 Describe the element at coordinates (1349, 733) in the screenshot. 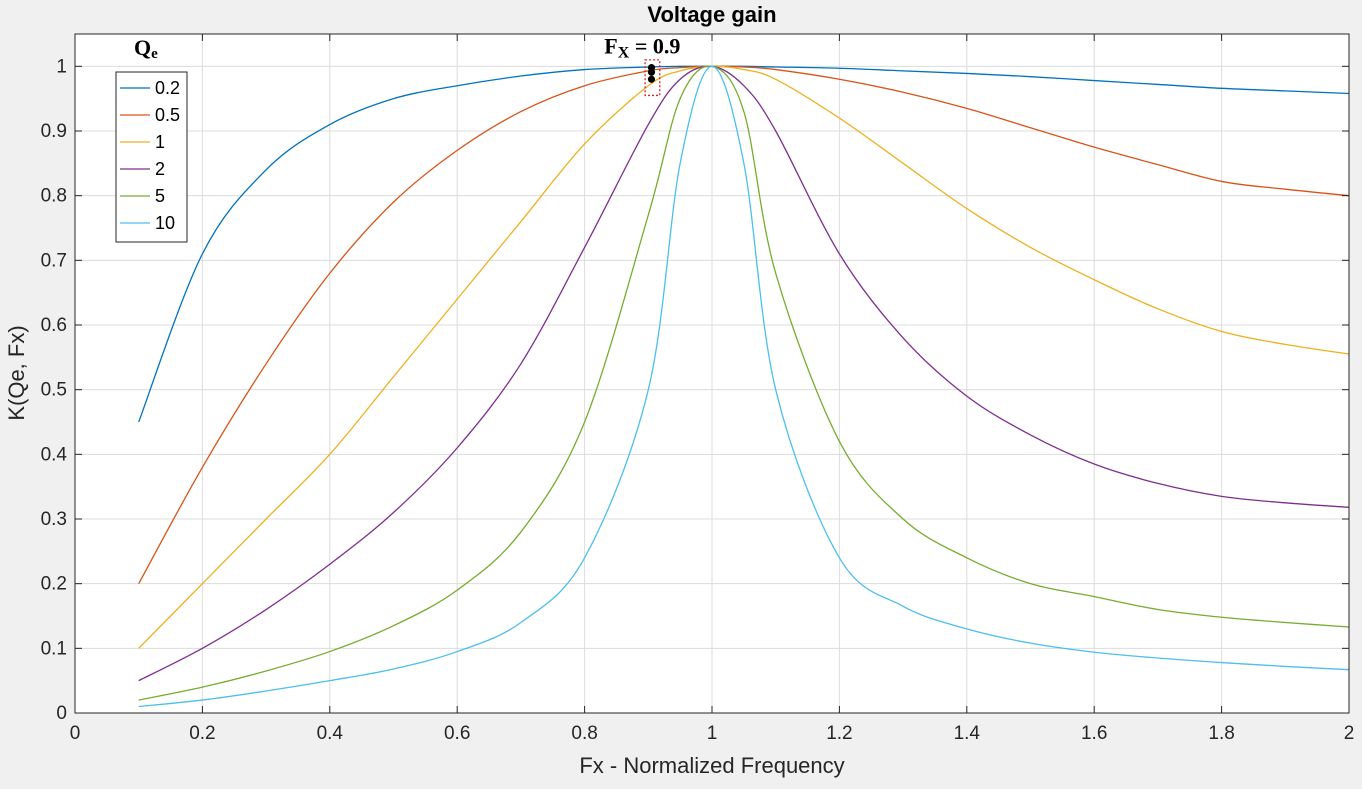

I see `x-tick-label: 2` at that location.